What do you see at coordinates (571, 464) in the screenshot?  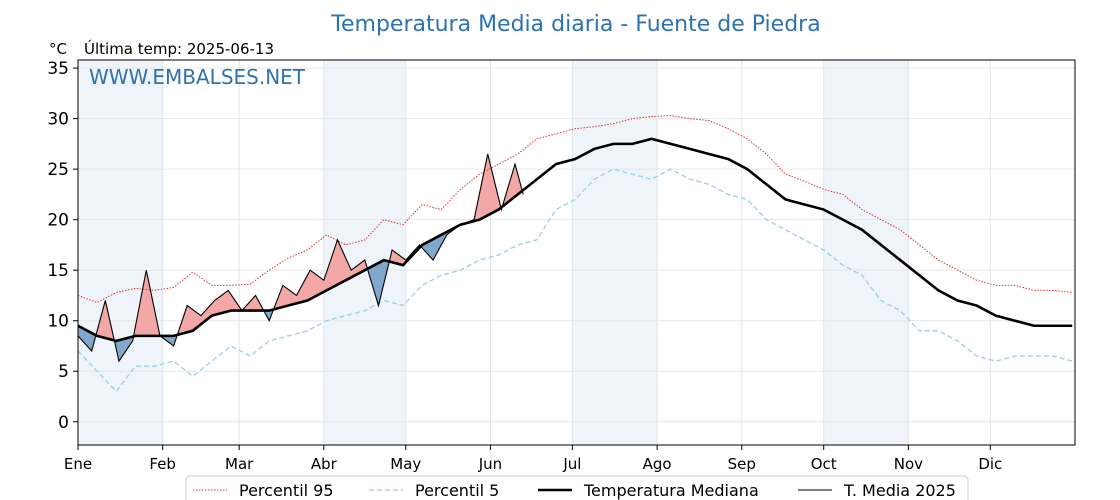 I see `x-tick-label: Jul` at bounding box center [571, 464].